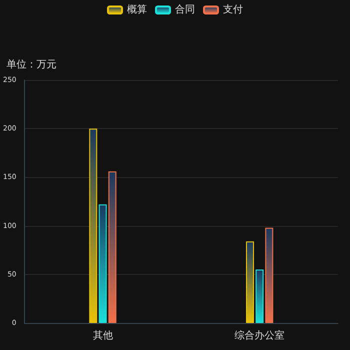 The width and height of the screenshot is (350, 350). Describe the element at coordinates (259, 336) in the screenshot. I see `x-tick-label: 综合办公室` at that location.